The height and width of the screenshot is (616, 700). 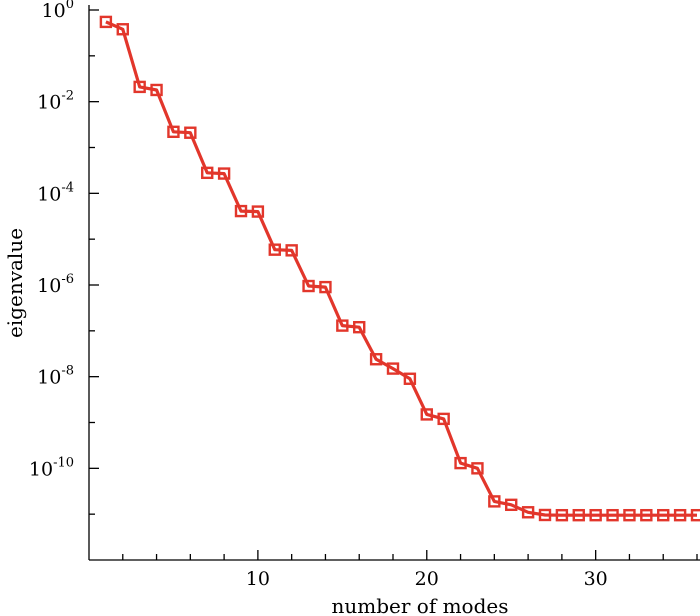 What do you see at coordinates (427, 579) in the screenshot?
I see `x-tick-label: 20` at bounding box center [427, 579].